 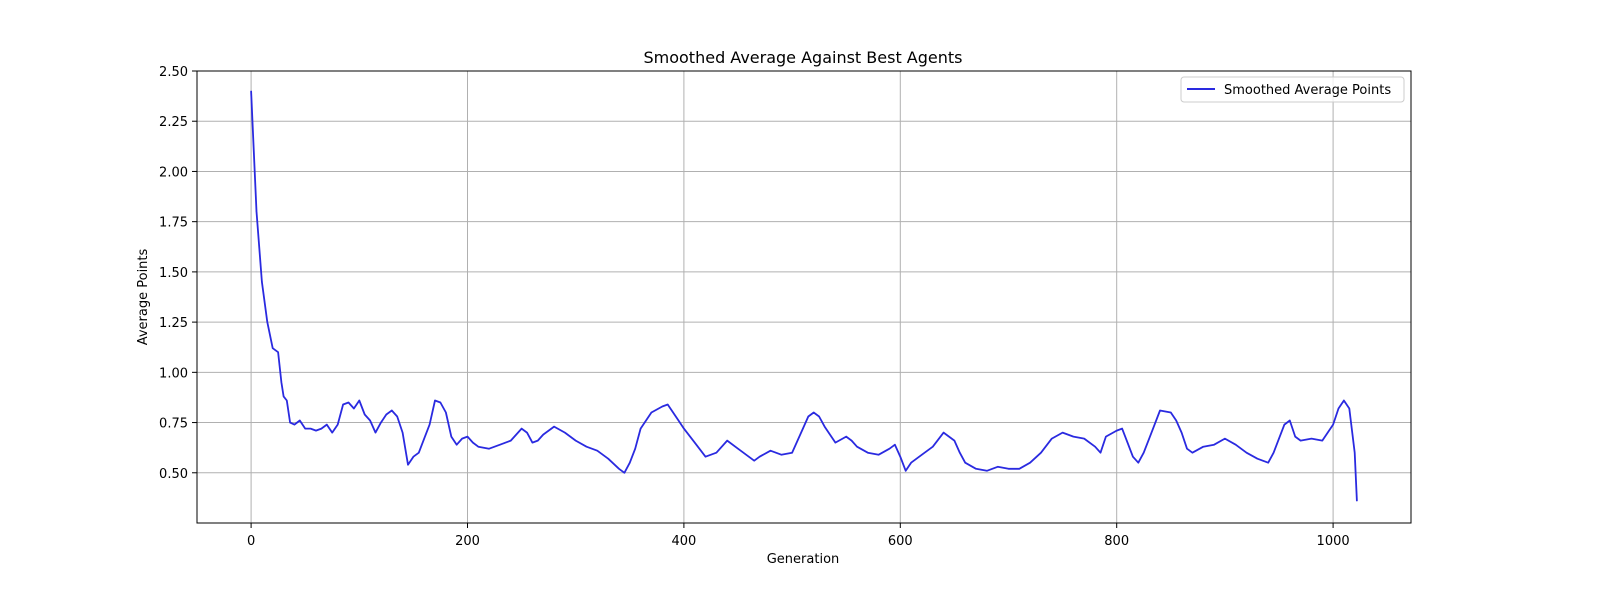 I want to click on y-tick-label: 1.00, so click(x=173, y=373).